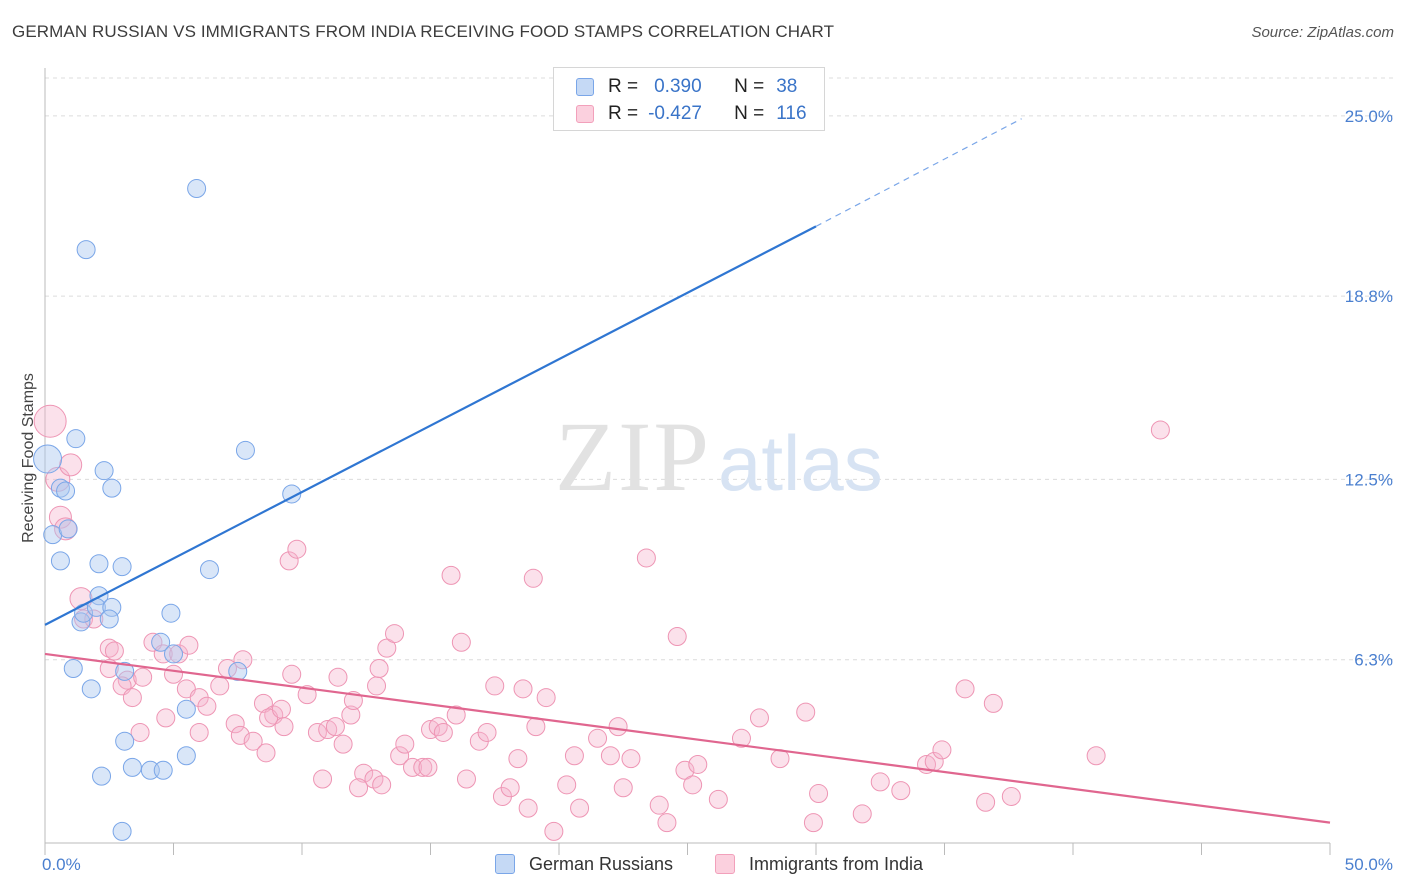  I want to click on x-tick-label: 50.0%, so click(1369, 864).